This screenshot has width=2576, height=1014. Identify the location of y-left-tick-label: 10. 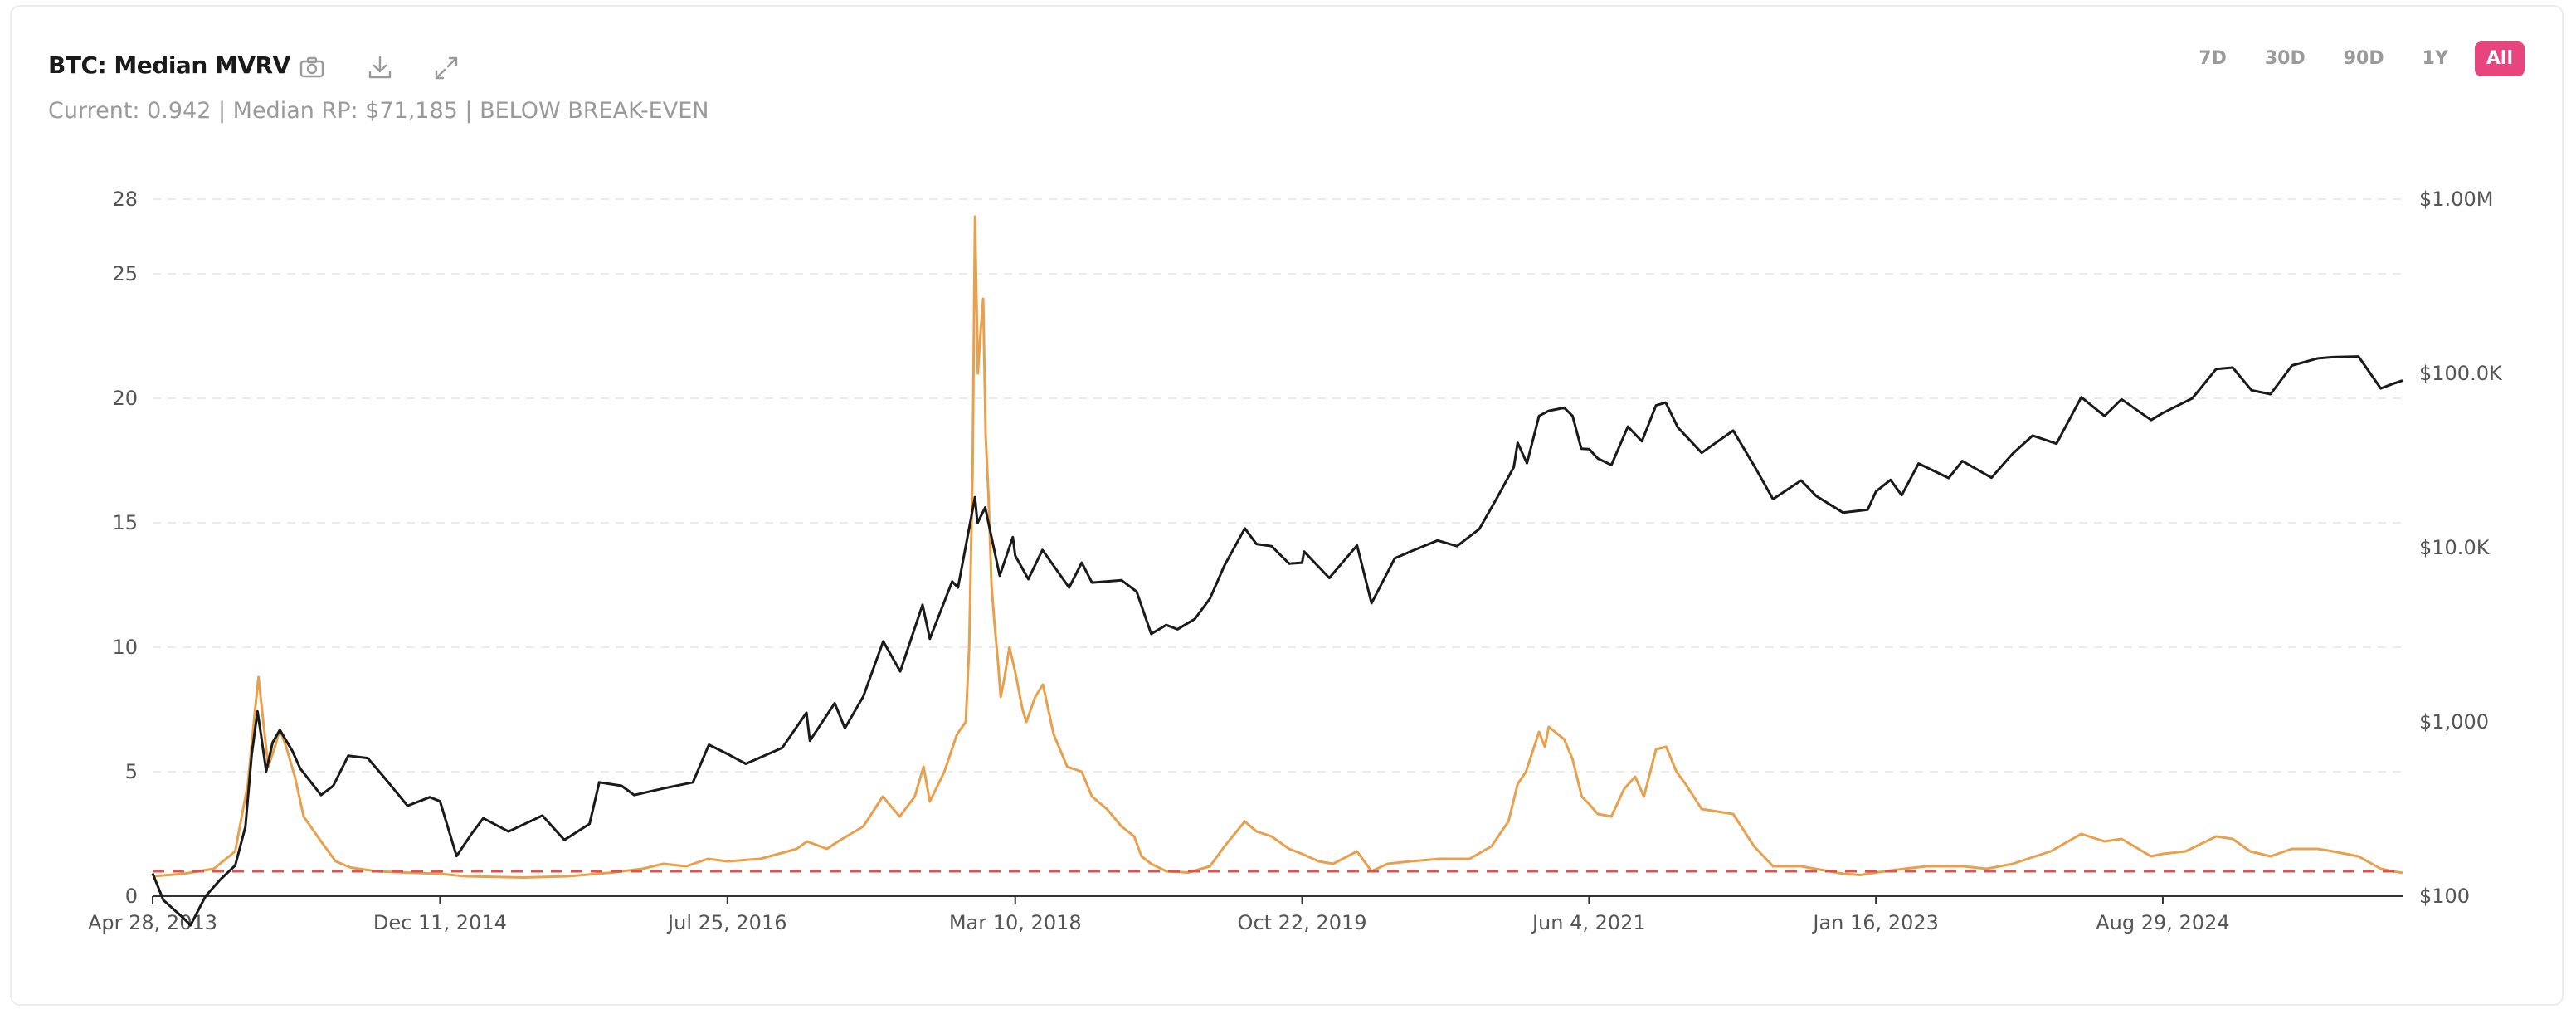
(125, 647).